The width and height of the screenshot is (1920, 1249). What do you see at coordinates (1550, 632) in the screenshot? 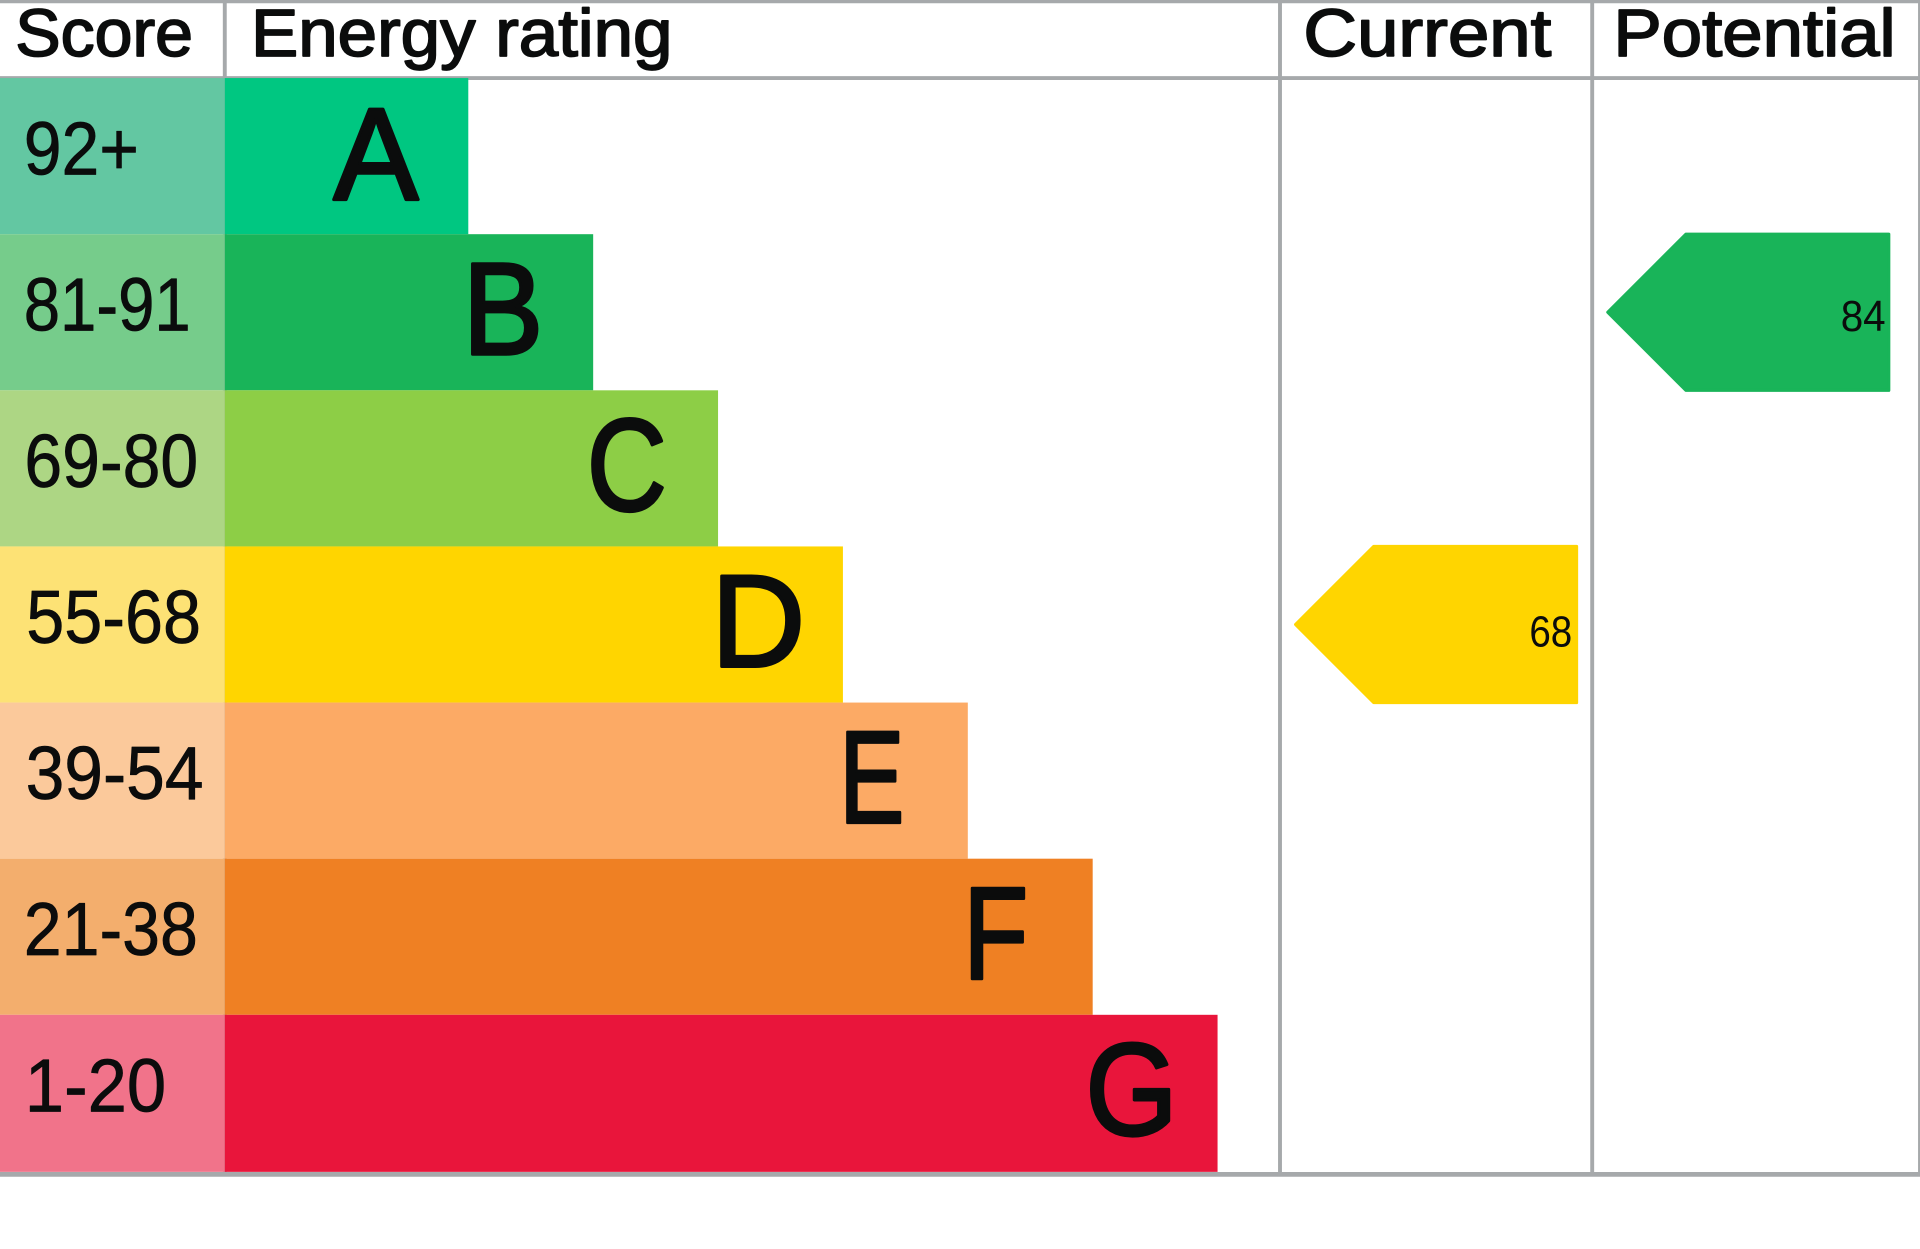
I see `svg-text: 68` at bounding box center [1550, 632].